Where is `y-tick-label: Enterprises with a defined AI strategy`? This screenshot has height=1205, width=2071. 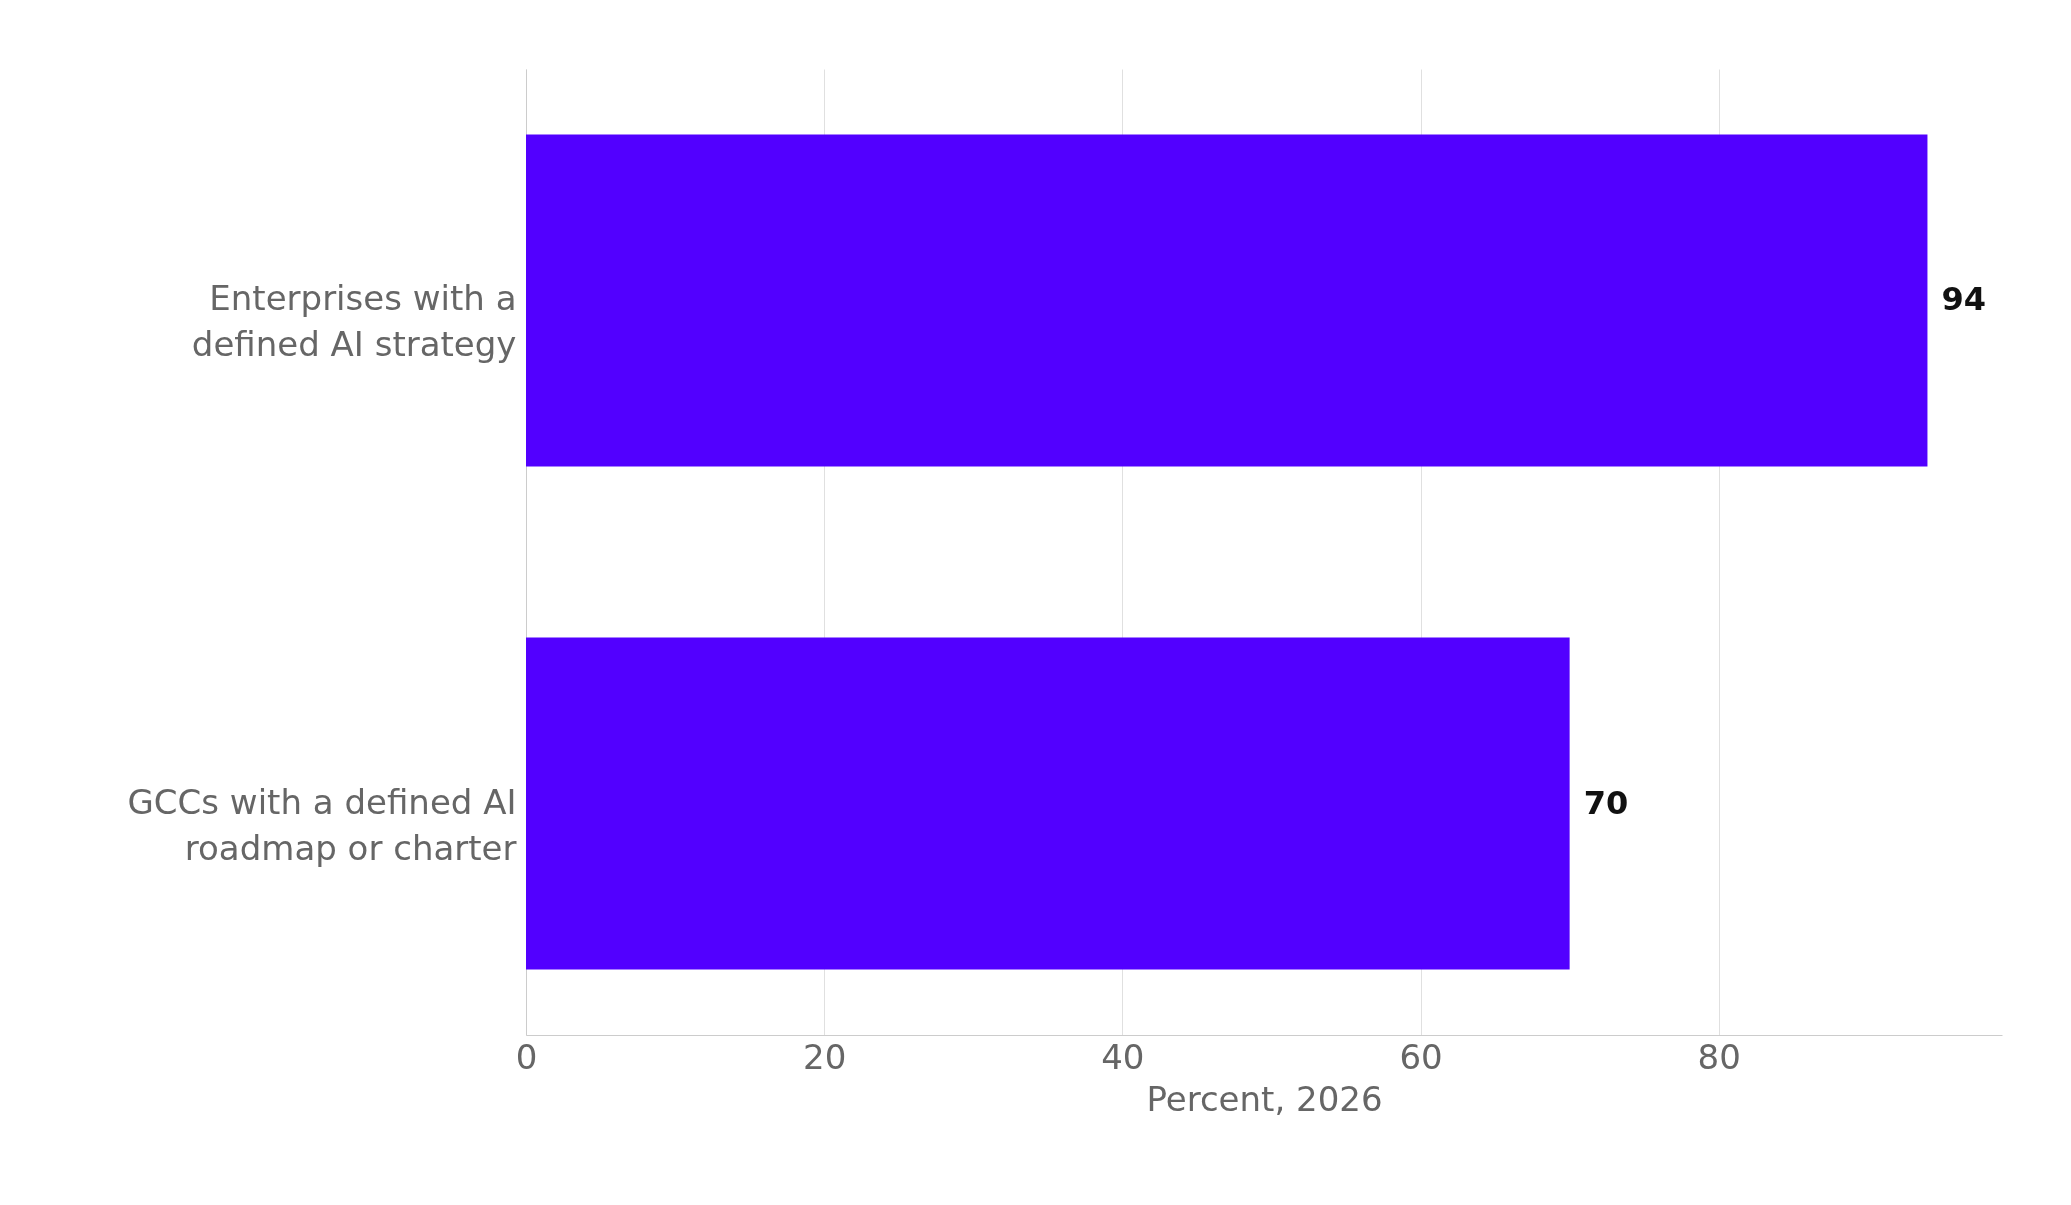 y-tick-label: Enterprises with a defined AI strategy is located at coordinates (354, 321).